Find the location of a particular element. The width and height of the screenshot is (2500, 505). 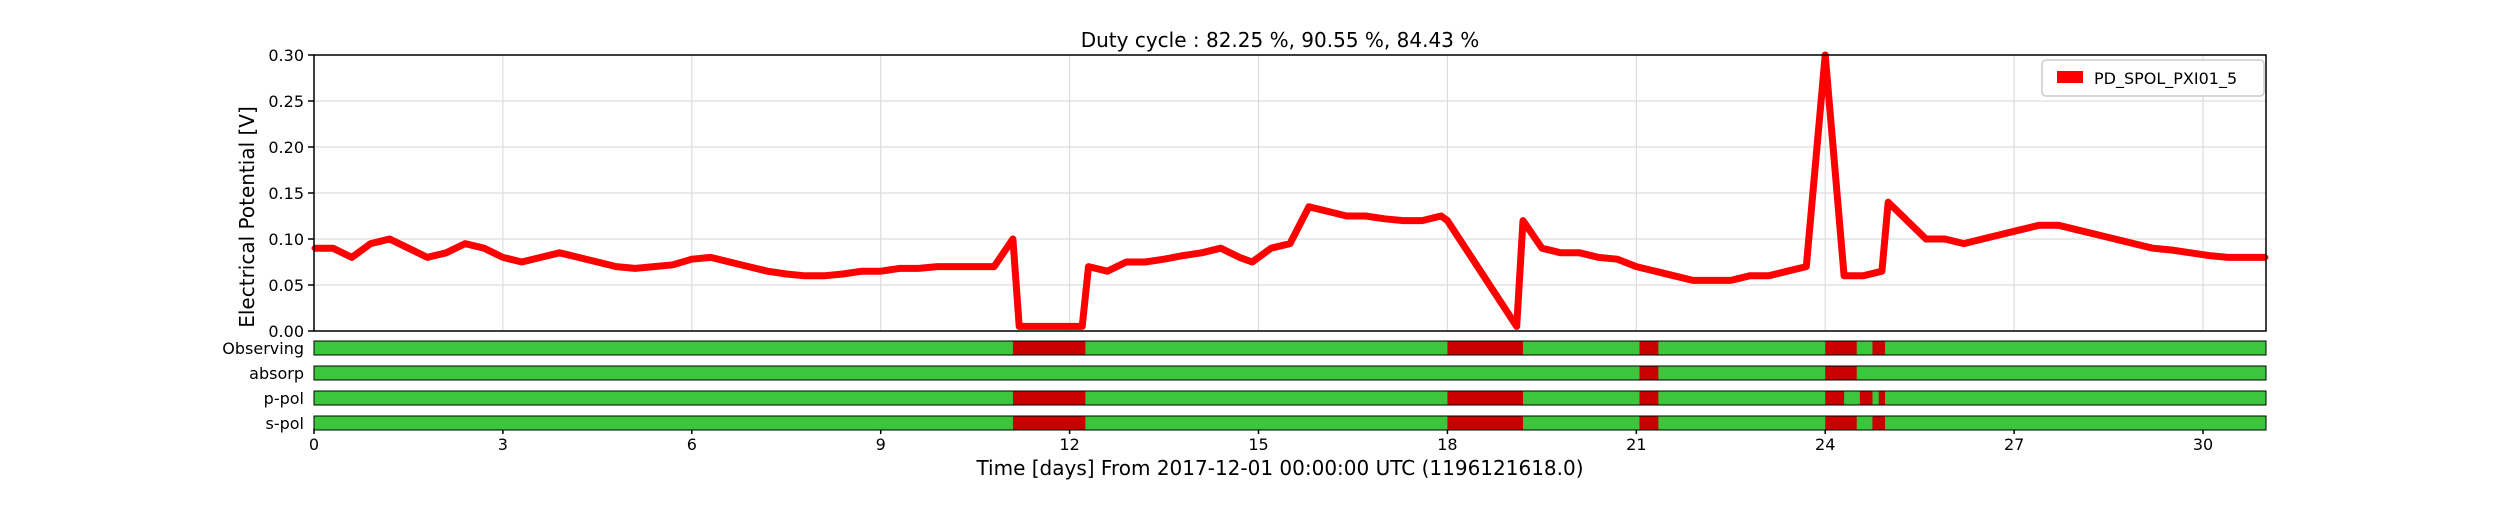

legend-label: PD_SPOL_PXI01_5 is located at coordinates (2165, 79).